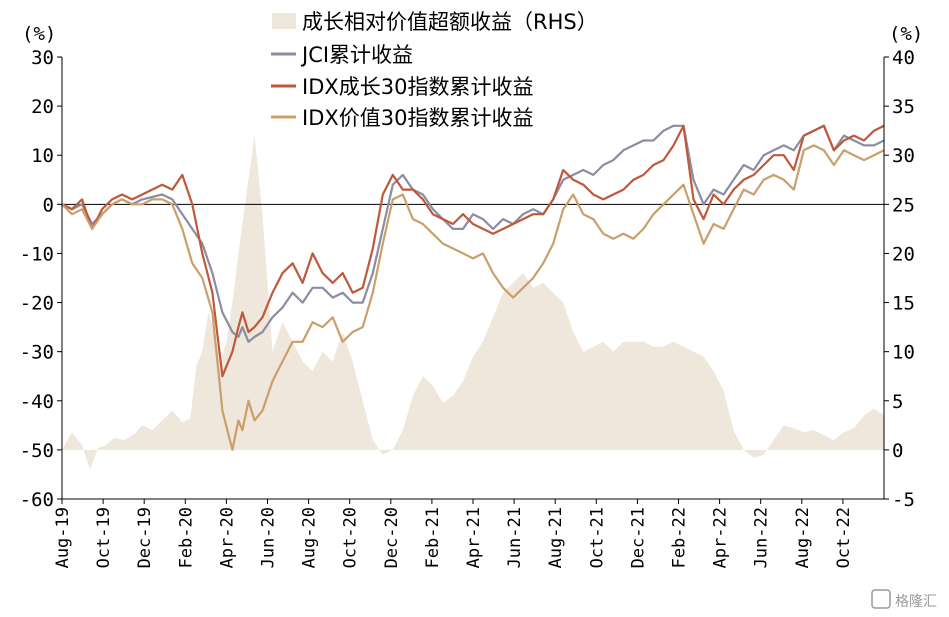 The image size is (949, 617). Describe the element at coordinates (37, 402) in the screenshot. I see `left-tick-label: -40` at that location.